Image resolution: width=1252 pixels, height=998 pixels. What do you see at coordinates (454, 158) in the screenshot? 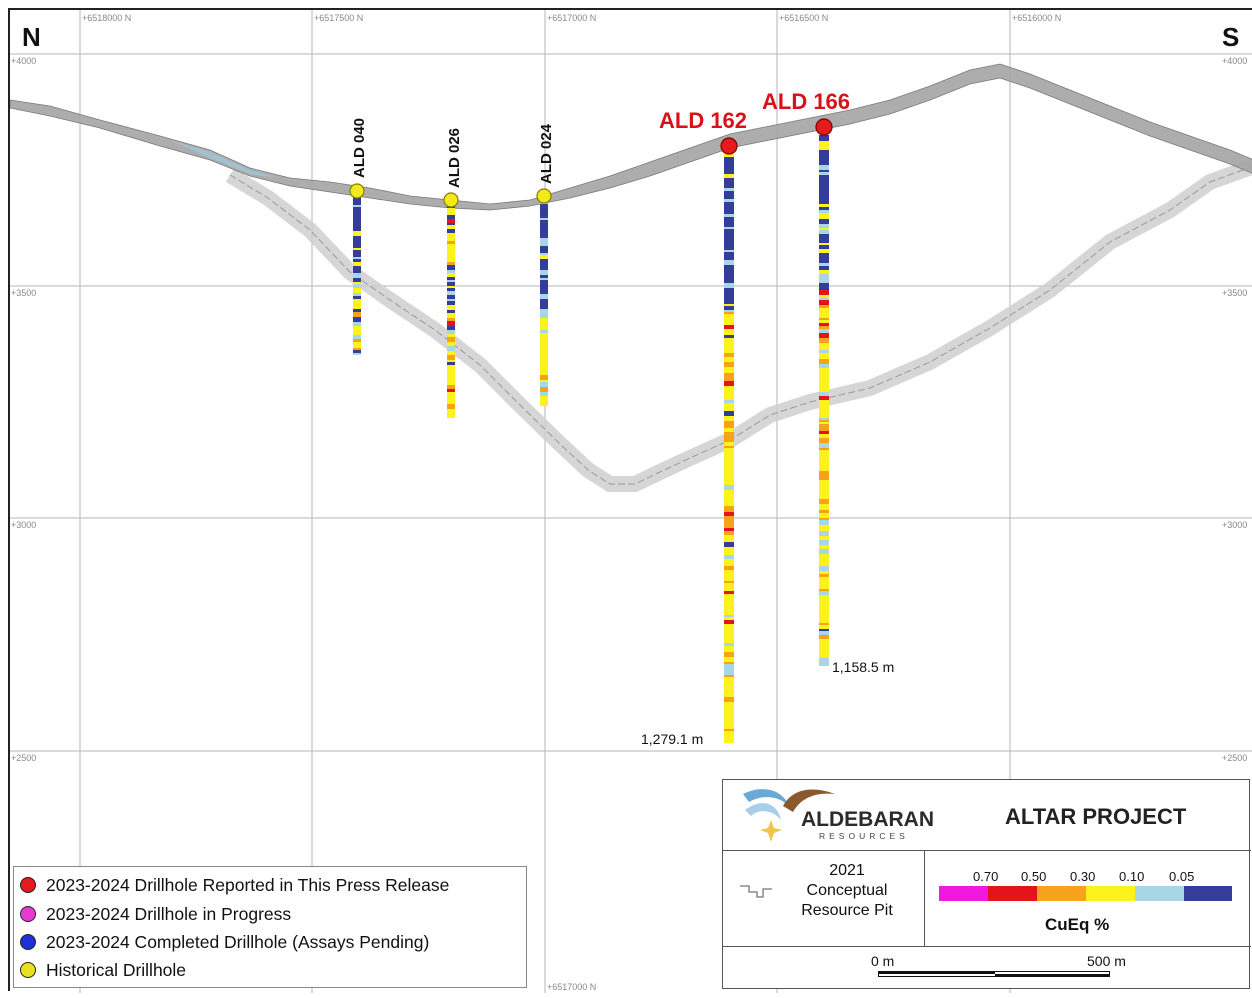
I see `drillhole-label: ALD 026` at bounding box center [454, 158].